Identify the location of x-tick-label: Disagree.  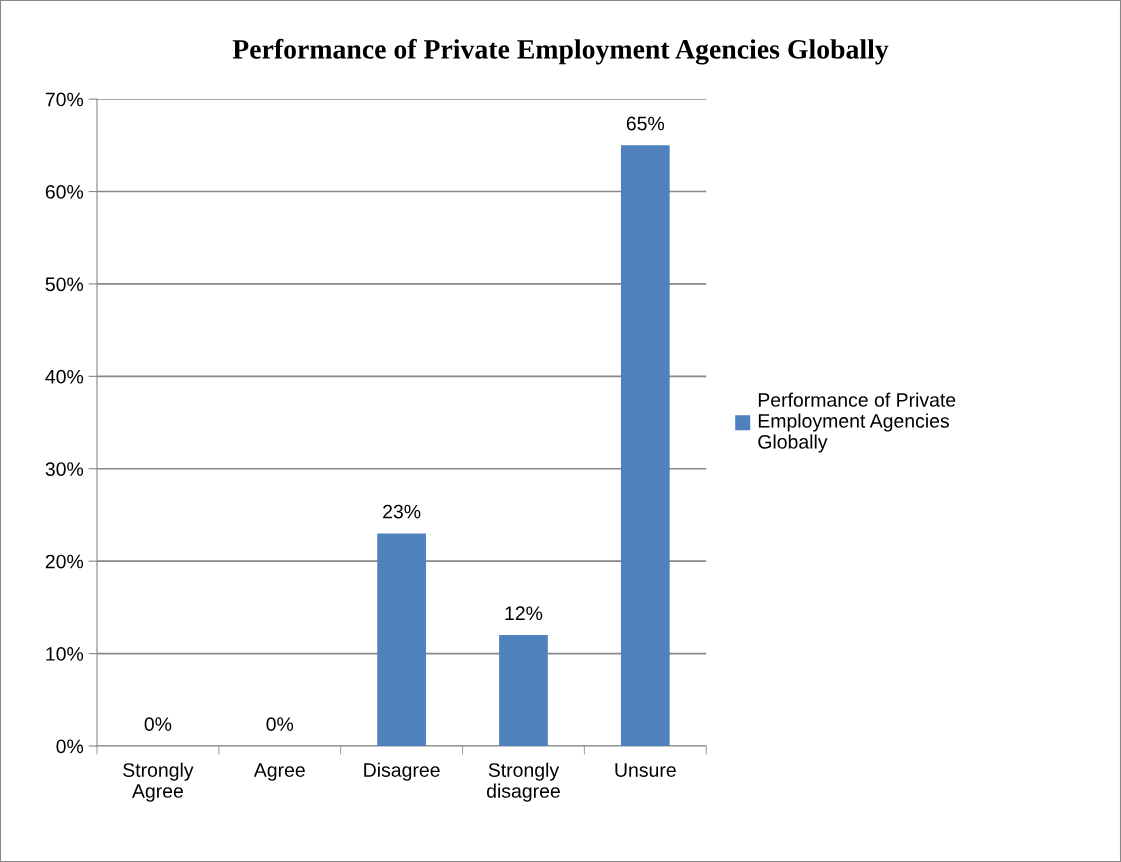
(402, 771).